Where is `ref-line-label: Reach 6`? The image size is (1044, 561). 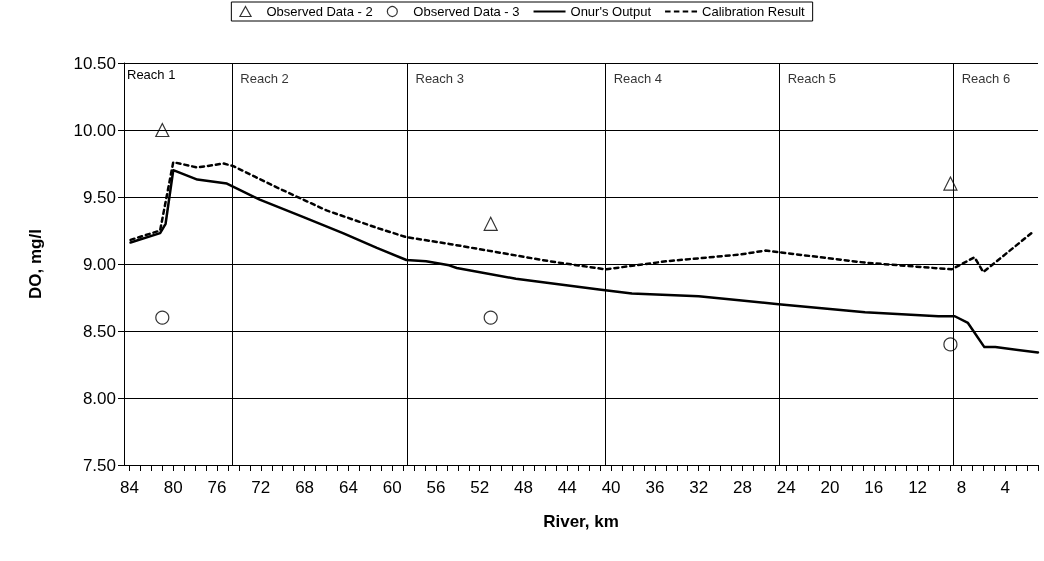
ref-line-label: Reach 6 is located at coordinates (986, 78).